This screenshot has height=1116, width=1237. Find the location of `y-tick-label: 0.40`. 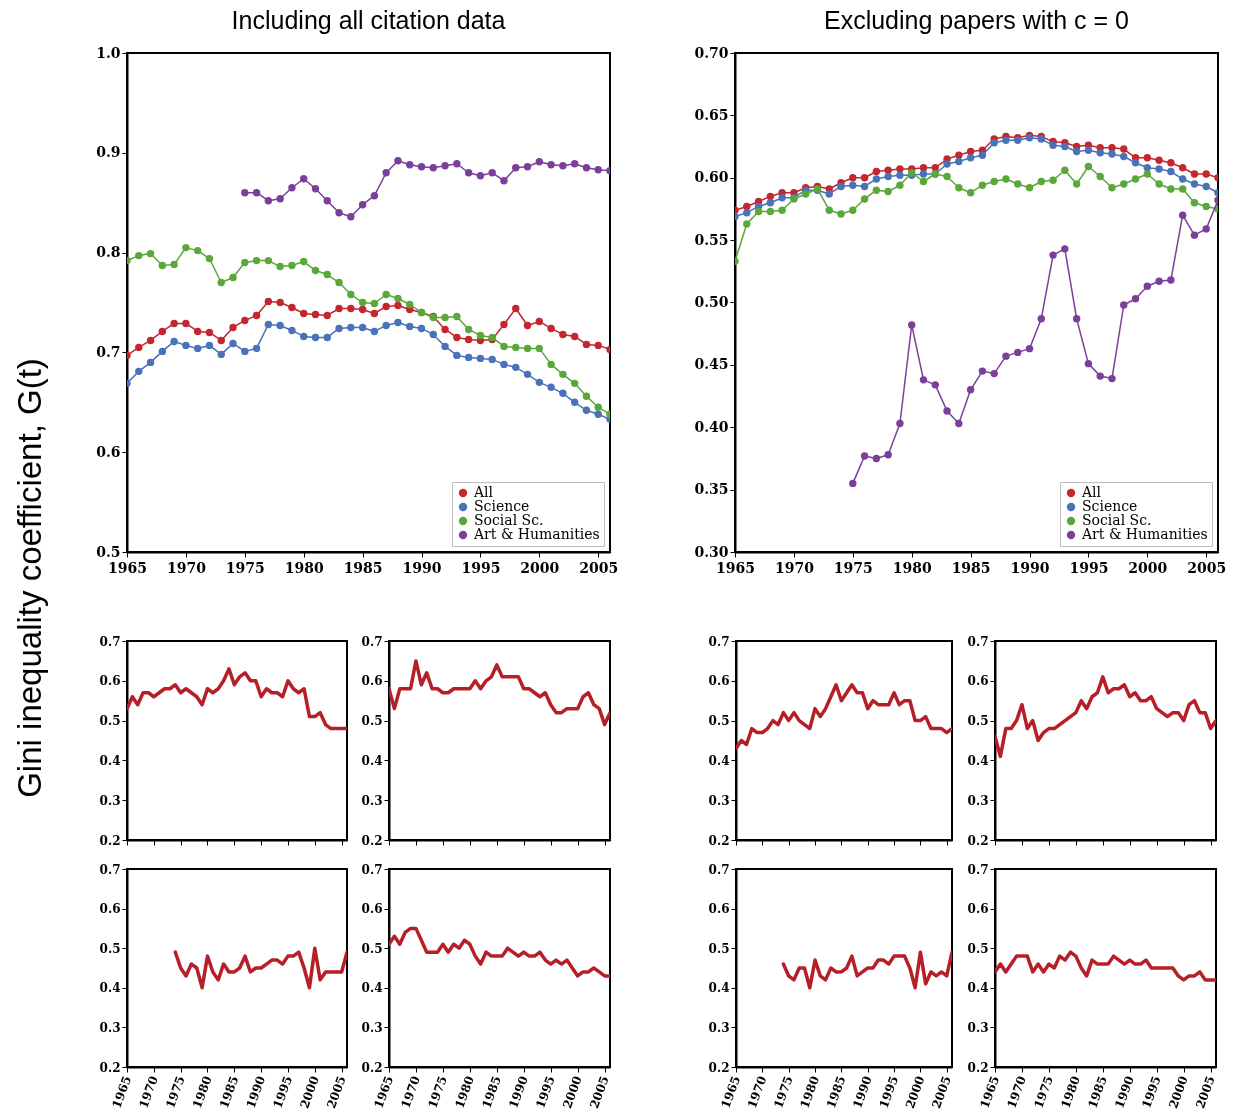

y-tick-label: 0.40 is located at coordinates (711, 426).